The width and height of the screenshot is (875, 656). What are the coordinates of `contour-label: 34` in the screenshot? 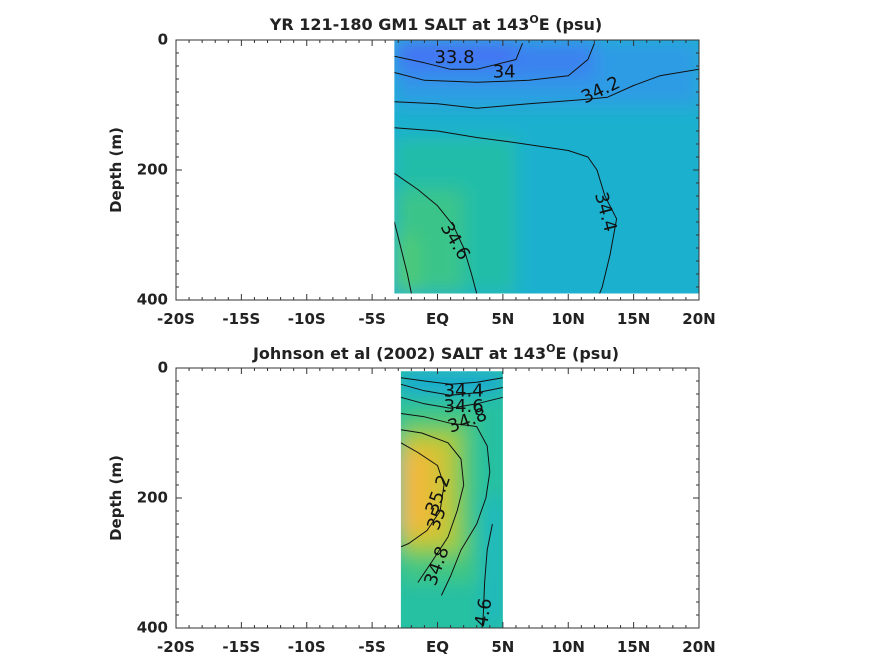 It's located at (504, 72).